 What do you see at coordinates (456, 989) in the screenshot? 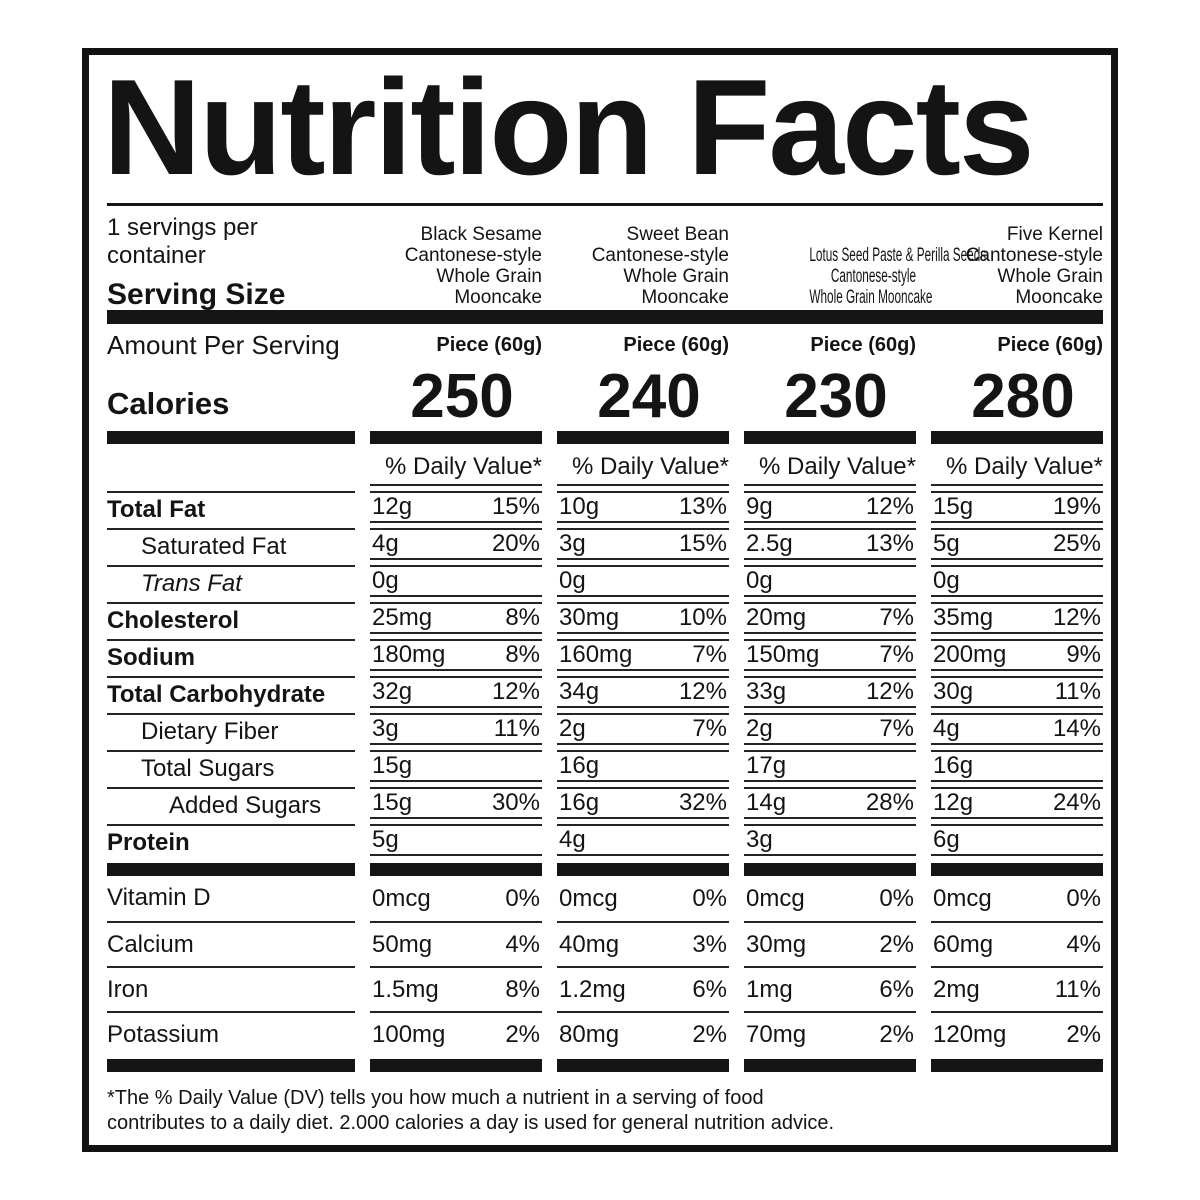
I see `nutrient-cell: 1.5mg 8%` at bounding box center [456, 989].